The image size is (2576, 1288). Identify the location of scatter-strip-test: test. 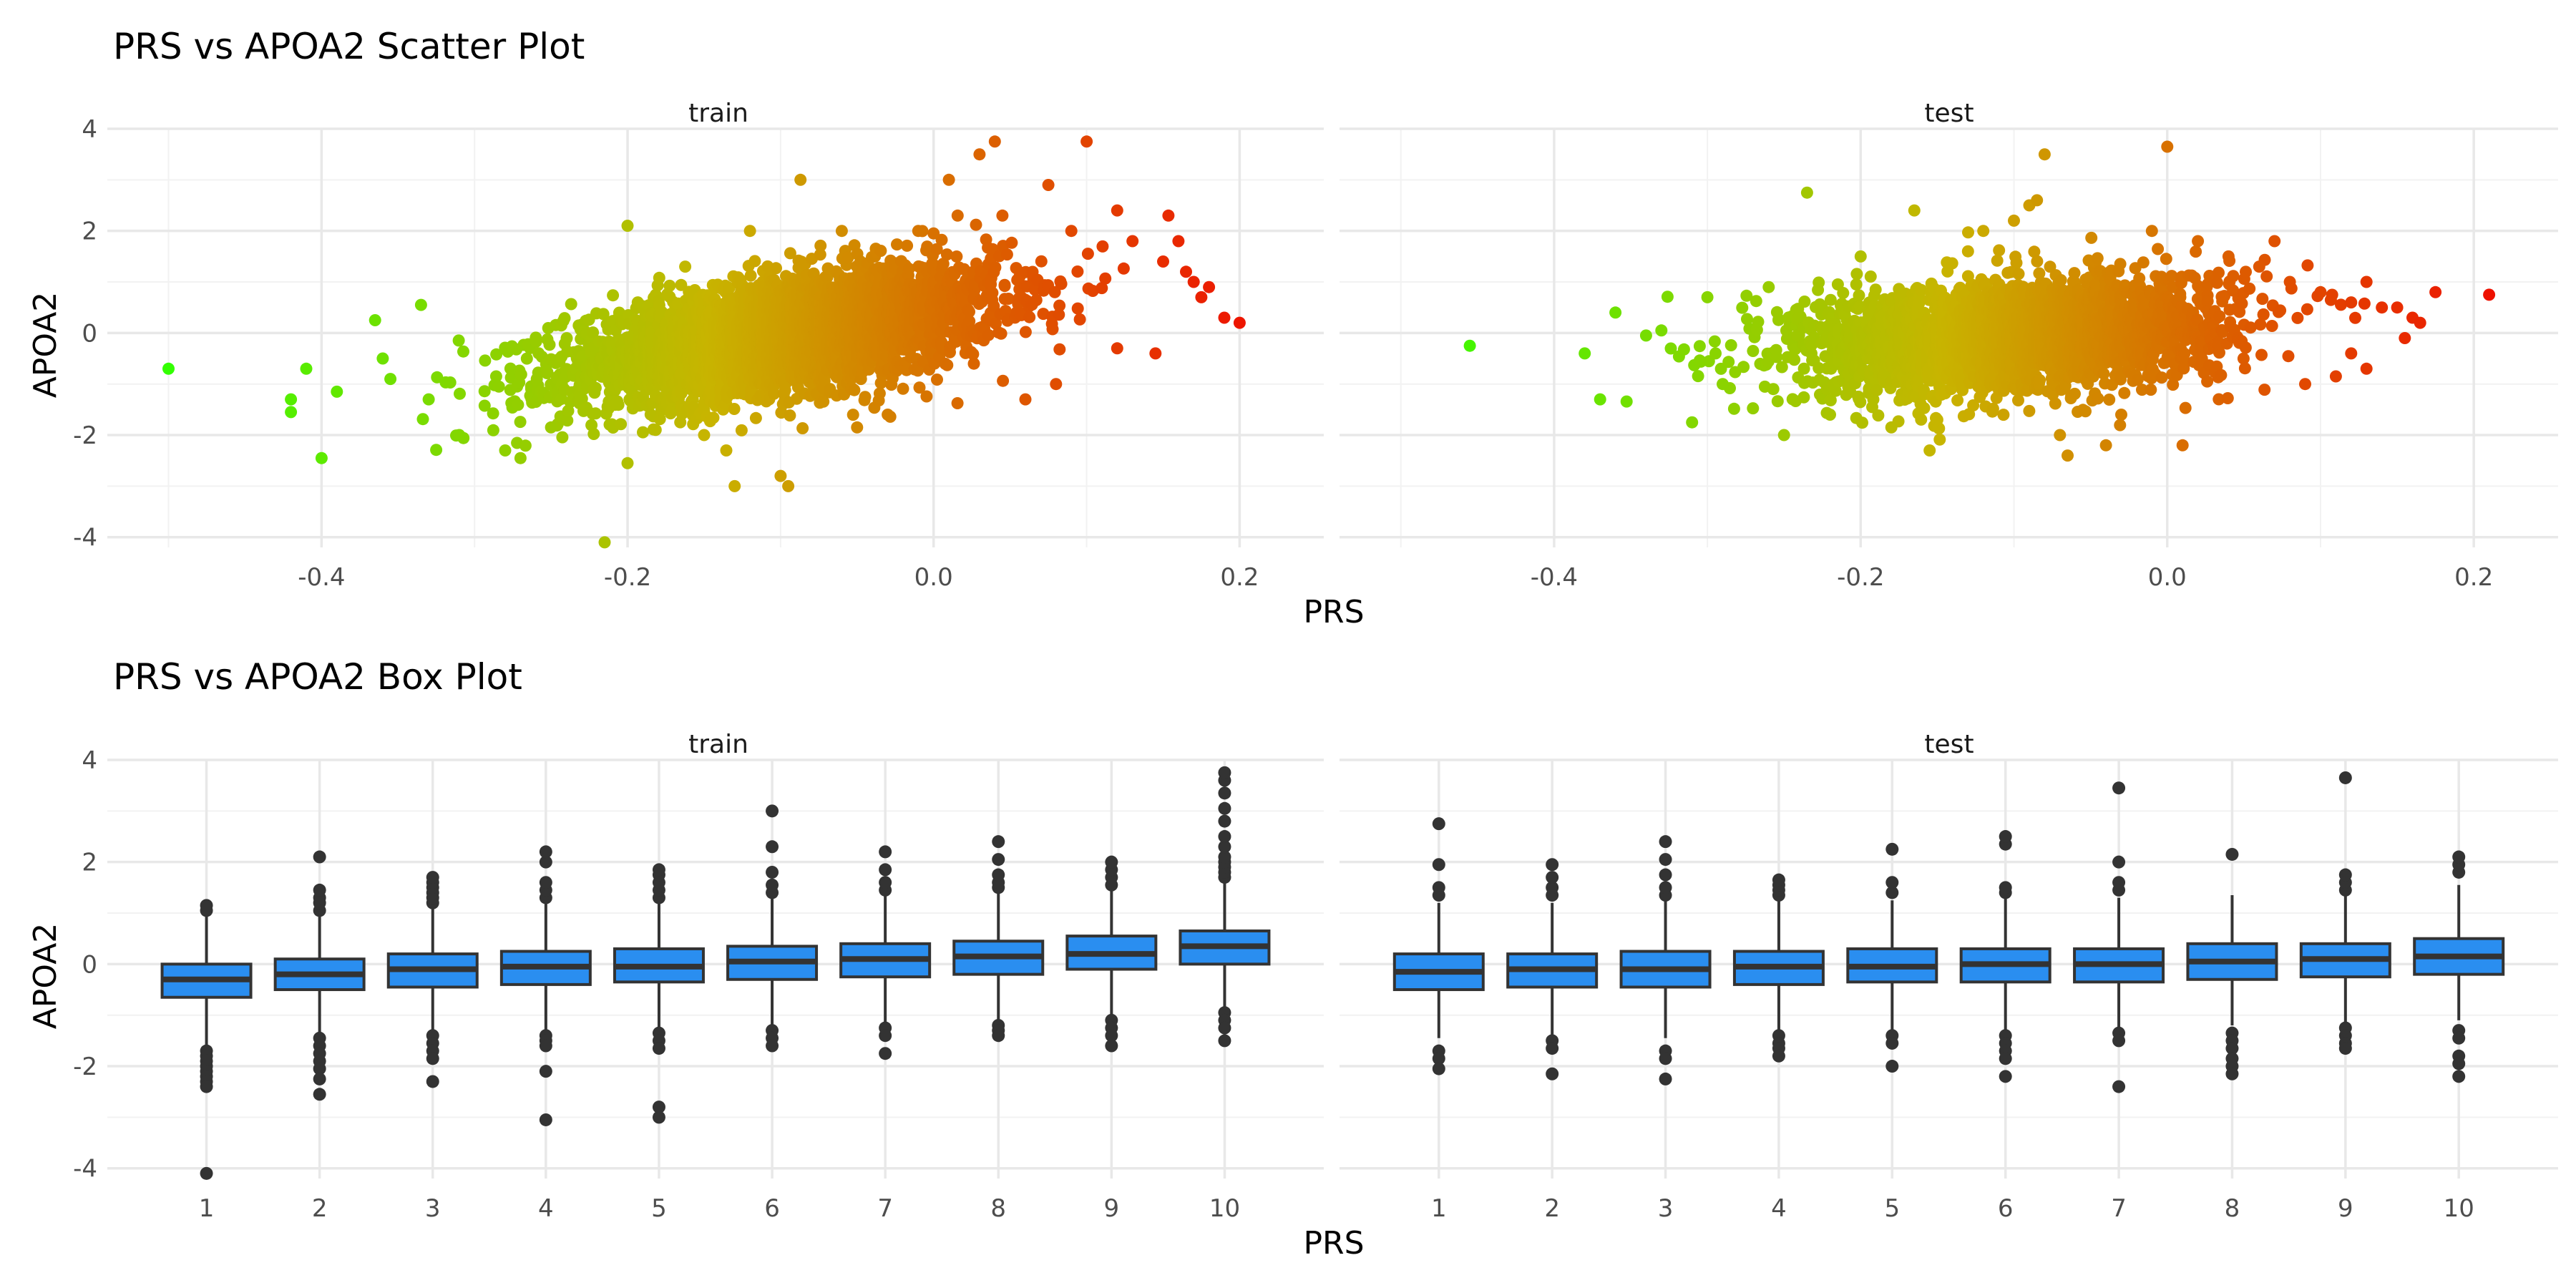
(1949, 113).